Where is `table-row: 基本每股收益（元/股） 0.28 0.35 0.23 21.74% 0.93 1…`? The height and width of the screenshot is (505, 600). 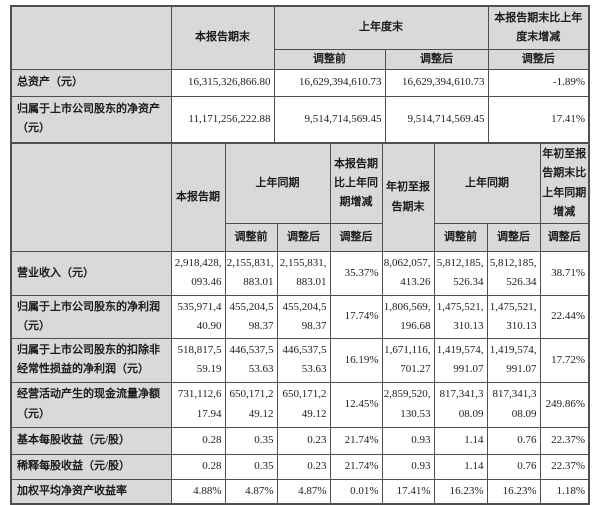
table-row: 基本每股收益（元/股） 0.28 0.35 0.23 21.74% 0.93 1… is located at coordinates (300, 440).